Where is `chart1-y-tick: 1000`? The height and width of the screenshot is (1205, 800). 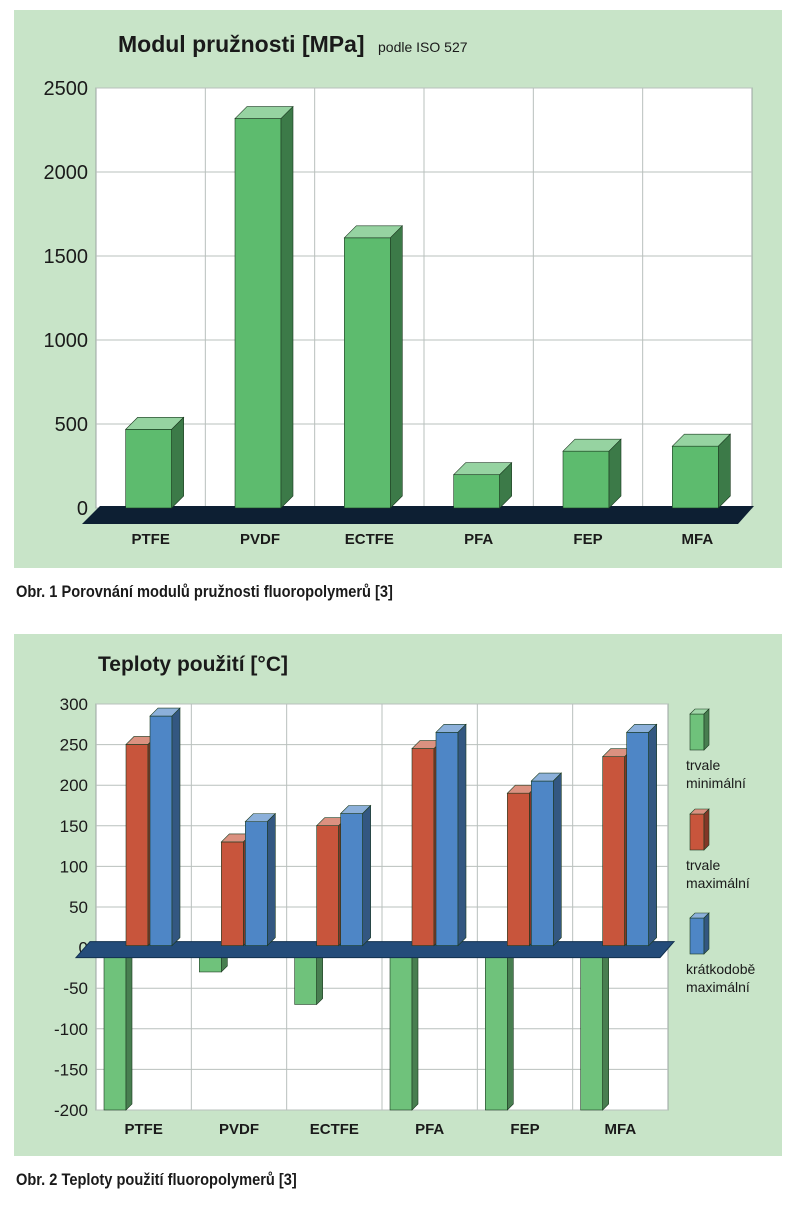 chart1-y-tick: 1000 is located at coordinates (66, 341).